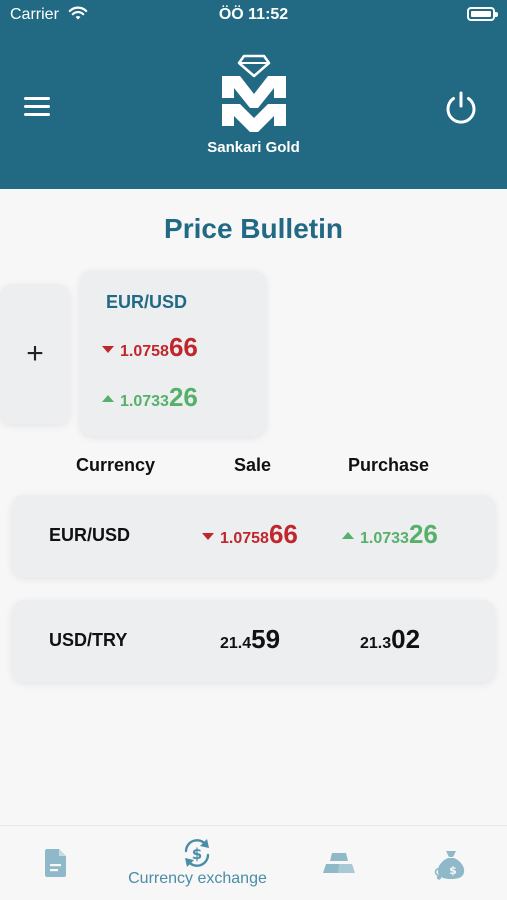 This screenshot has height=900, width=507. Describe the element at coordinates (197, 878) in the screenshot. I see `tab-label: Currency exchange` at that location.